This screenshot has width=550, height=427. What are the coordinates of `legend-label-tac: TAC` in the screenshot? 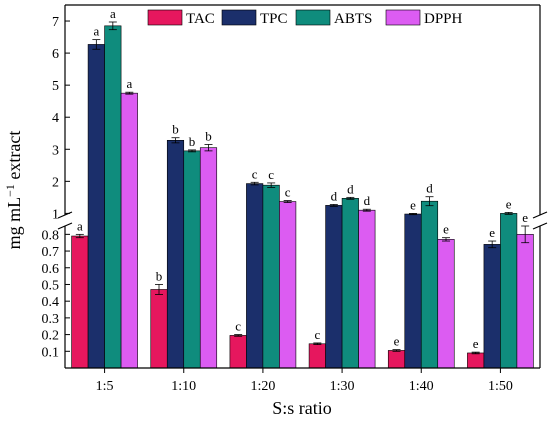 It's located at (200, 19).